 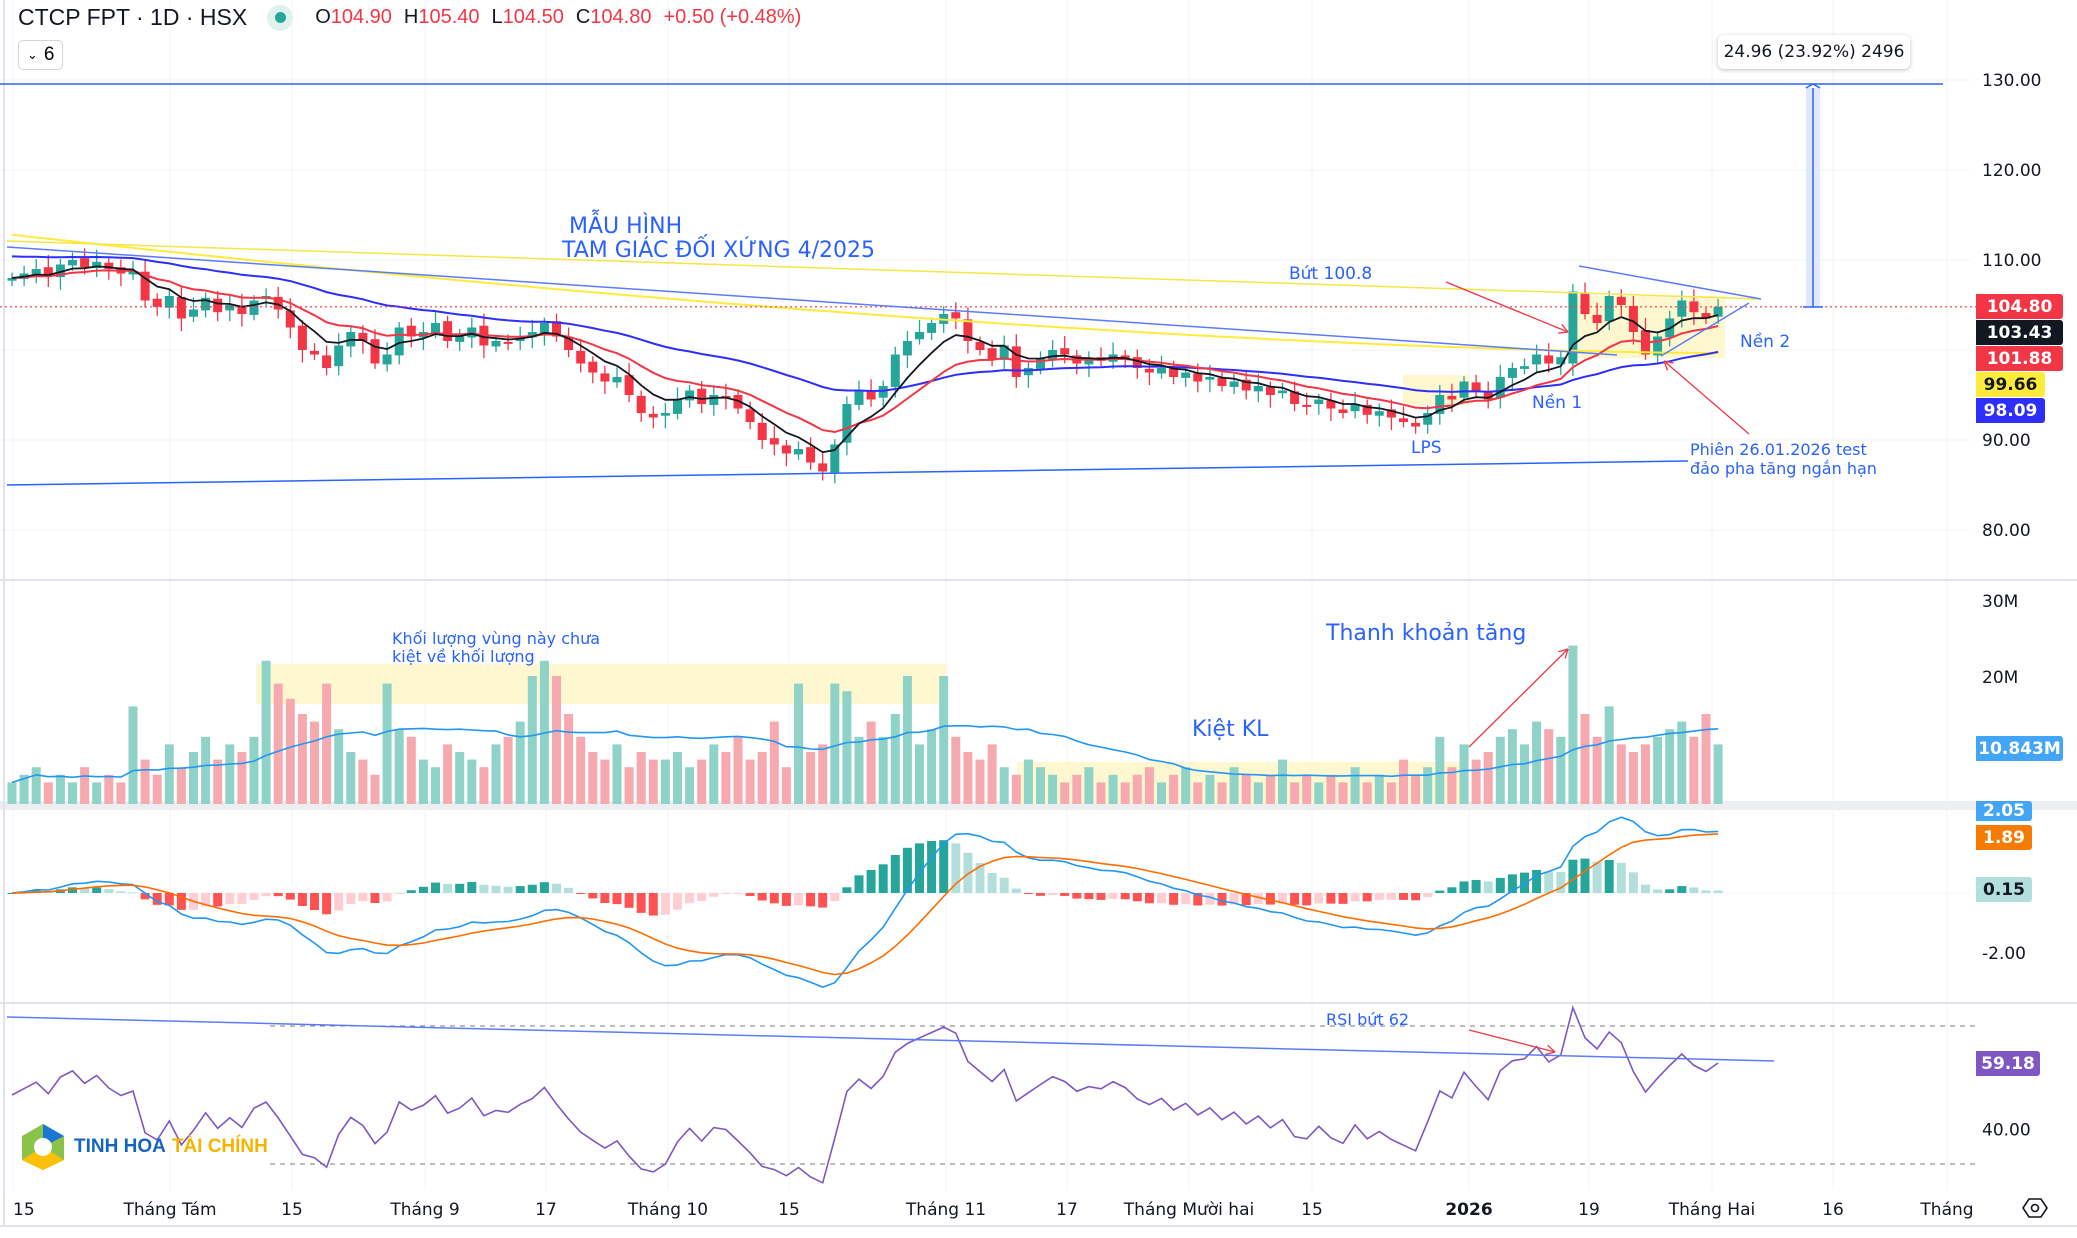 I want to click on measure-arrow-head, so click(x=1816, y=86).